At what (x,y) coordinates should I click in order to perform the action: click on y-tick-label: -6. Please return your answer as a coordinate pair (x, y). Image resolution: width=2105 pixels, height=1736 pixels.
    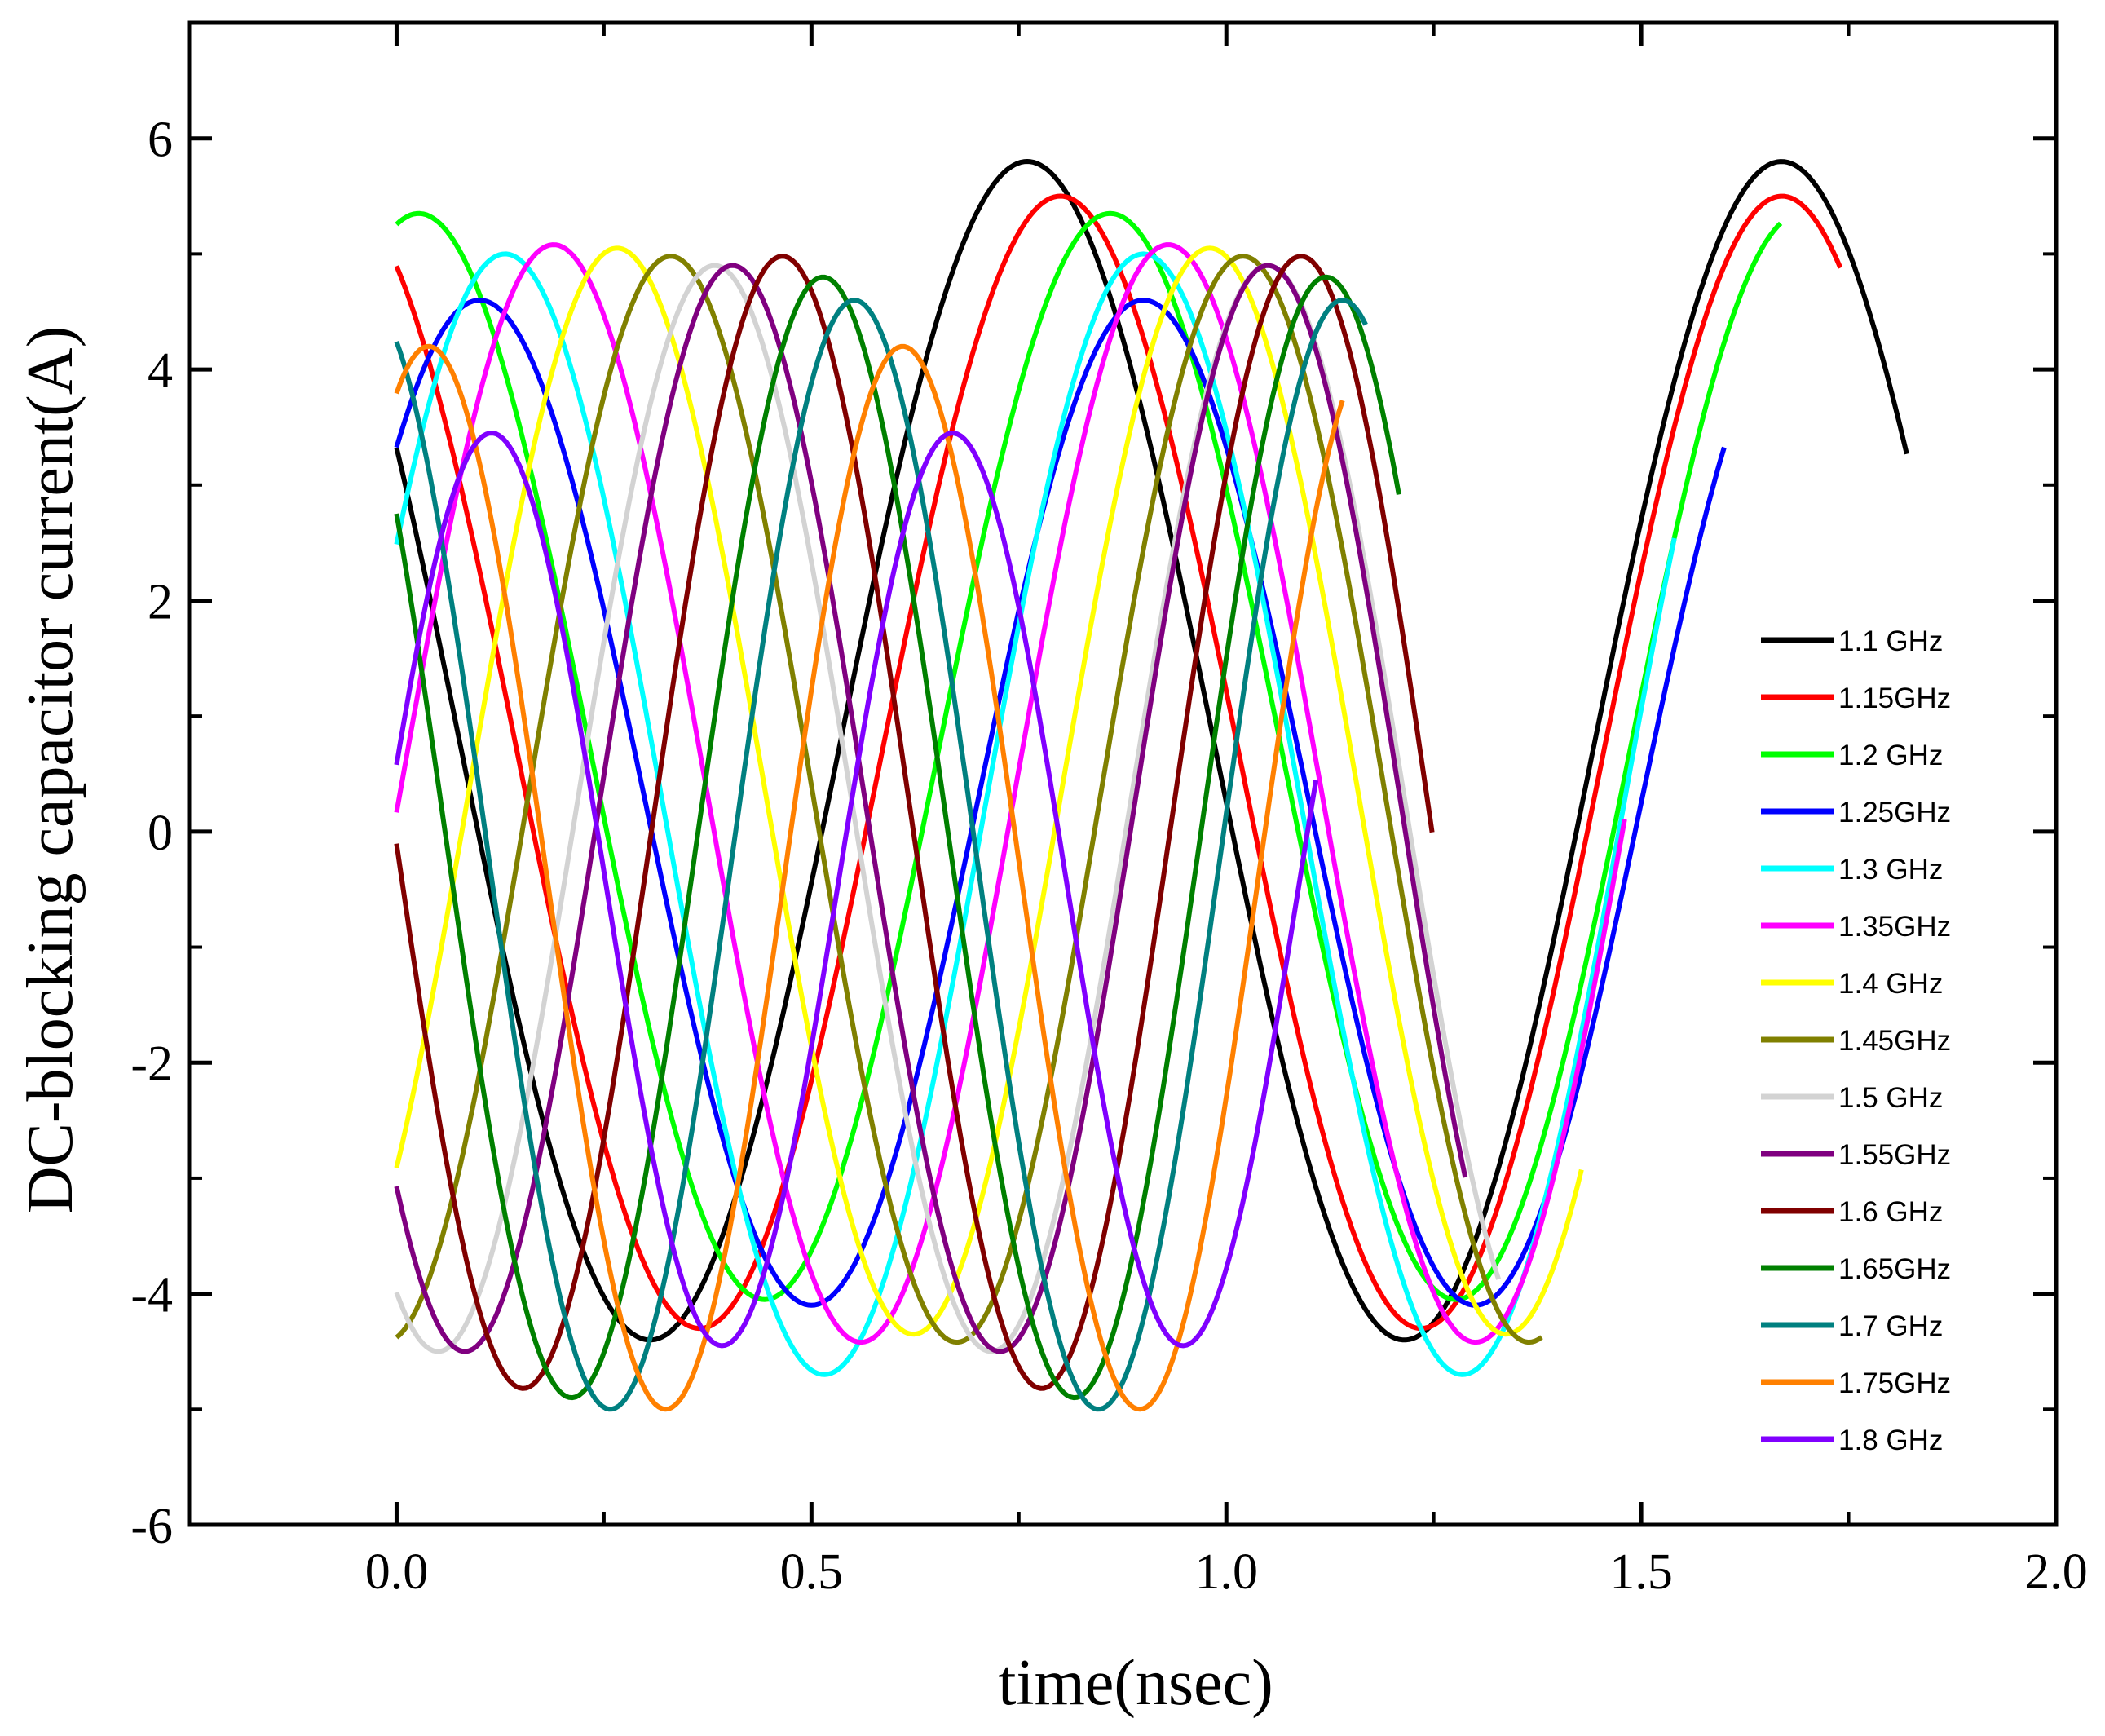
    Looking at the image, I should click on (151, 1526).